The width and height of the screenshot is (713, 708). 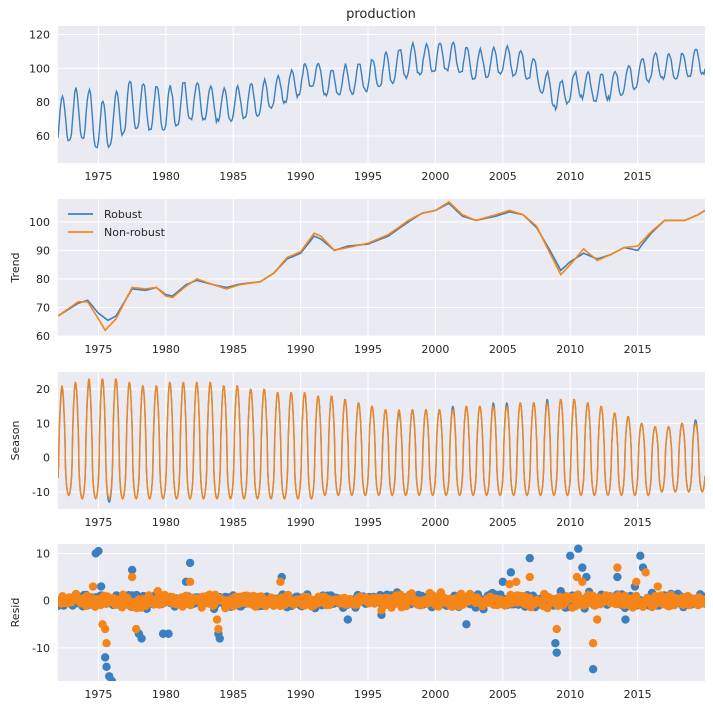 What do you see at coordinates (15, 441) in the screenshot?
I see `y-axis-label-season: Season` at bounding box center [15, 441].